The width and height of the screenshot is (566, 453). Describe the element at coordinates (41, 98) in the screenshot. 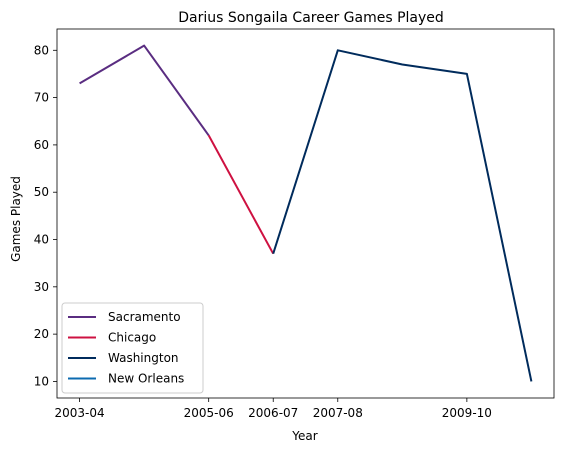

I see `y-tick-label: 70` at that location.